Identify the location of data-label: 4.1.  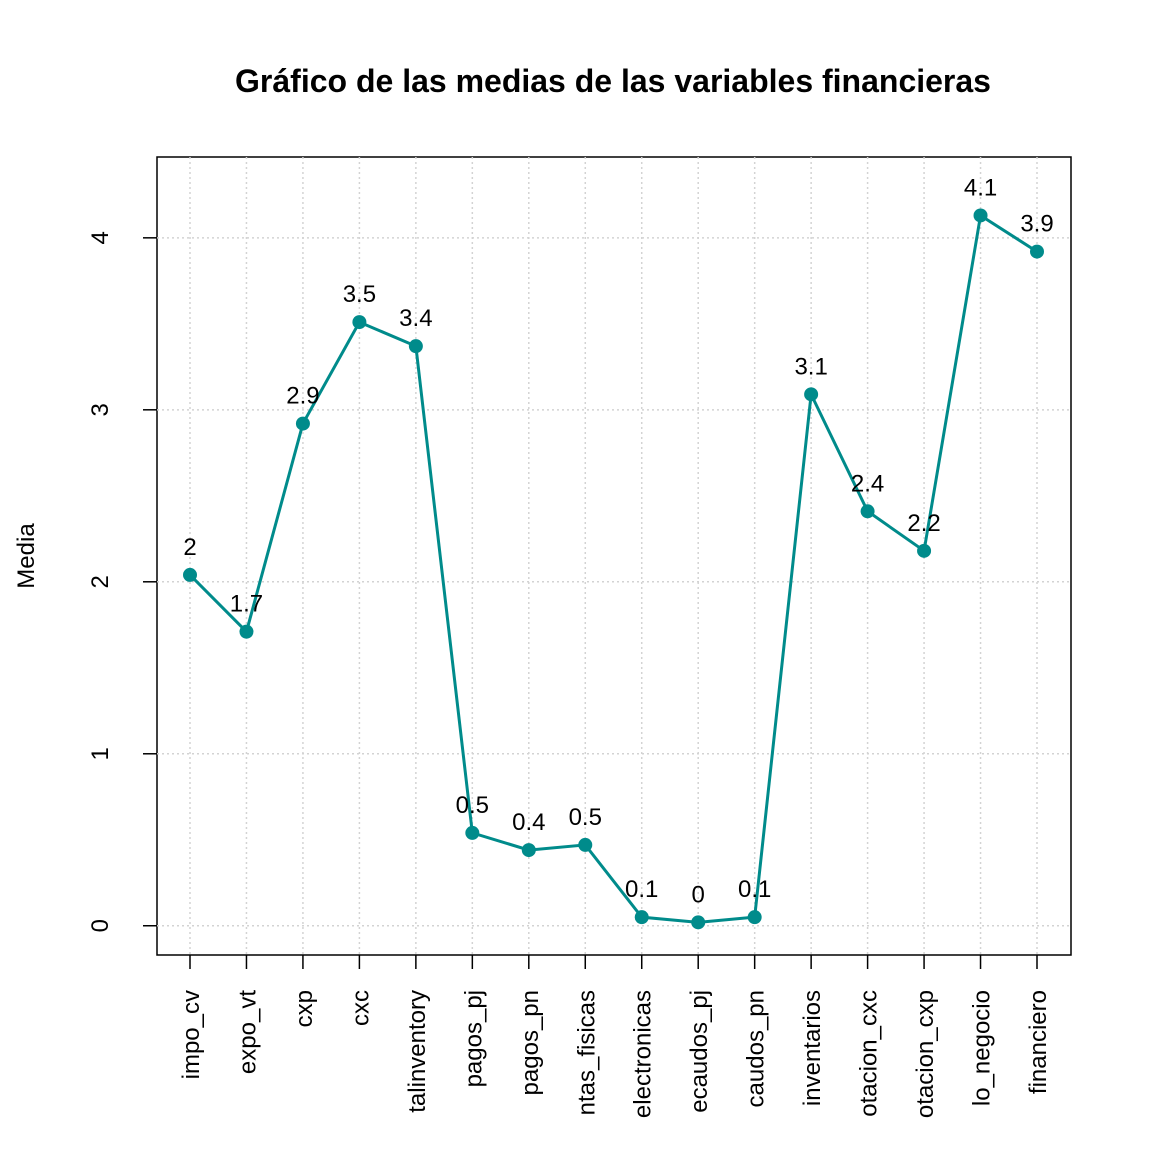
(980, 187).